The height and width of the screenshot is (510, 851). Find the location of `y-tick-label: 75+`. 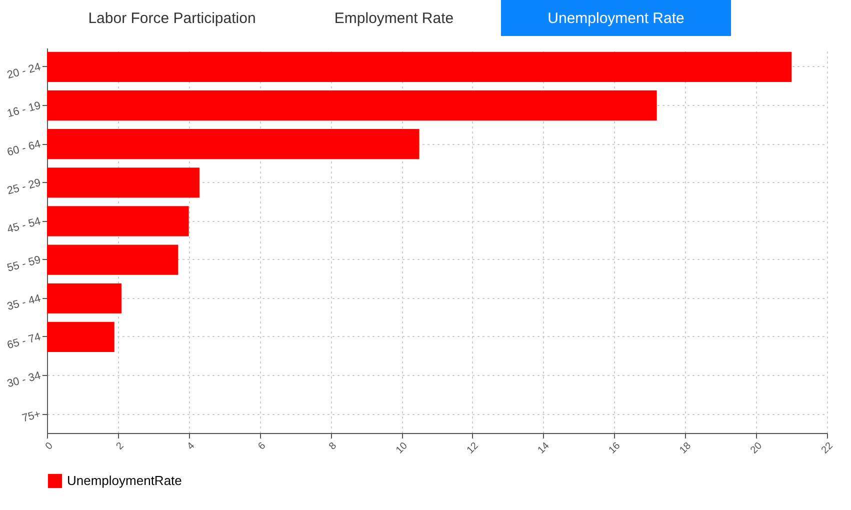

y-tick-label: 75+ is located at coordinates (31, 416).